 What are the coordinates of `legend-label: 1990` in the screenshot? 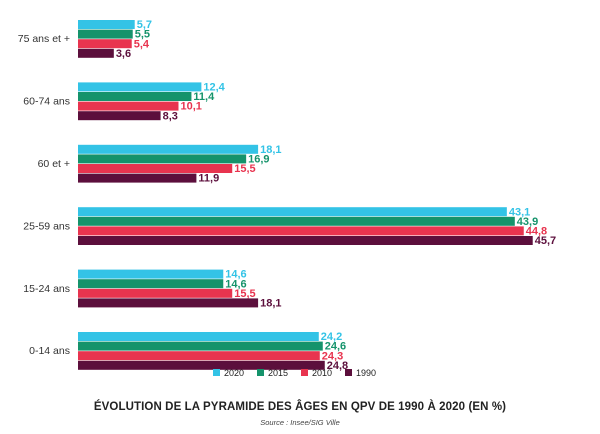 It's located at (366, 373).